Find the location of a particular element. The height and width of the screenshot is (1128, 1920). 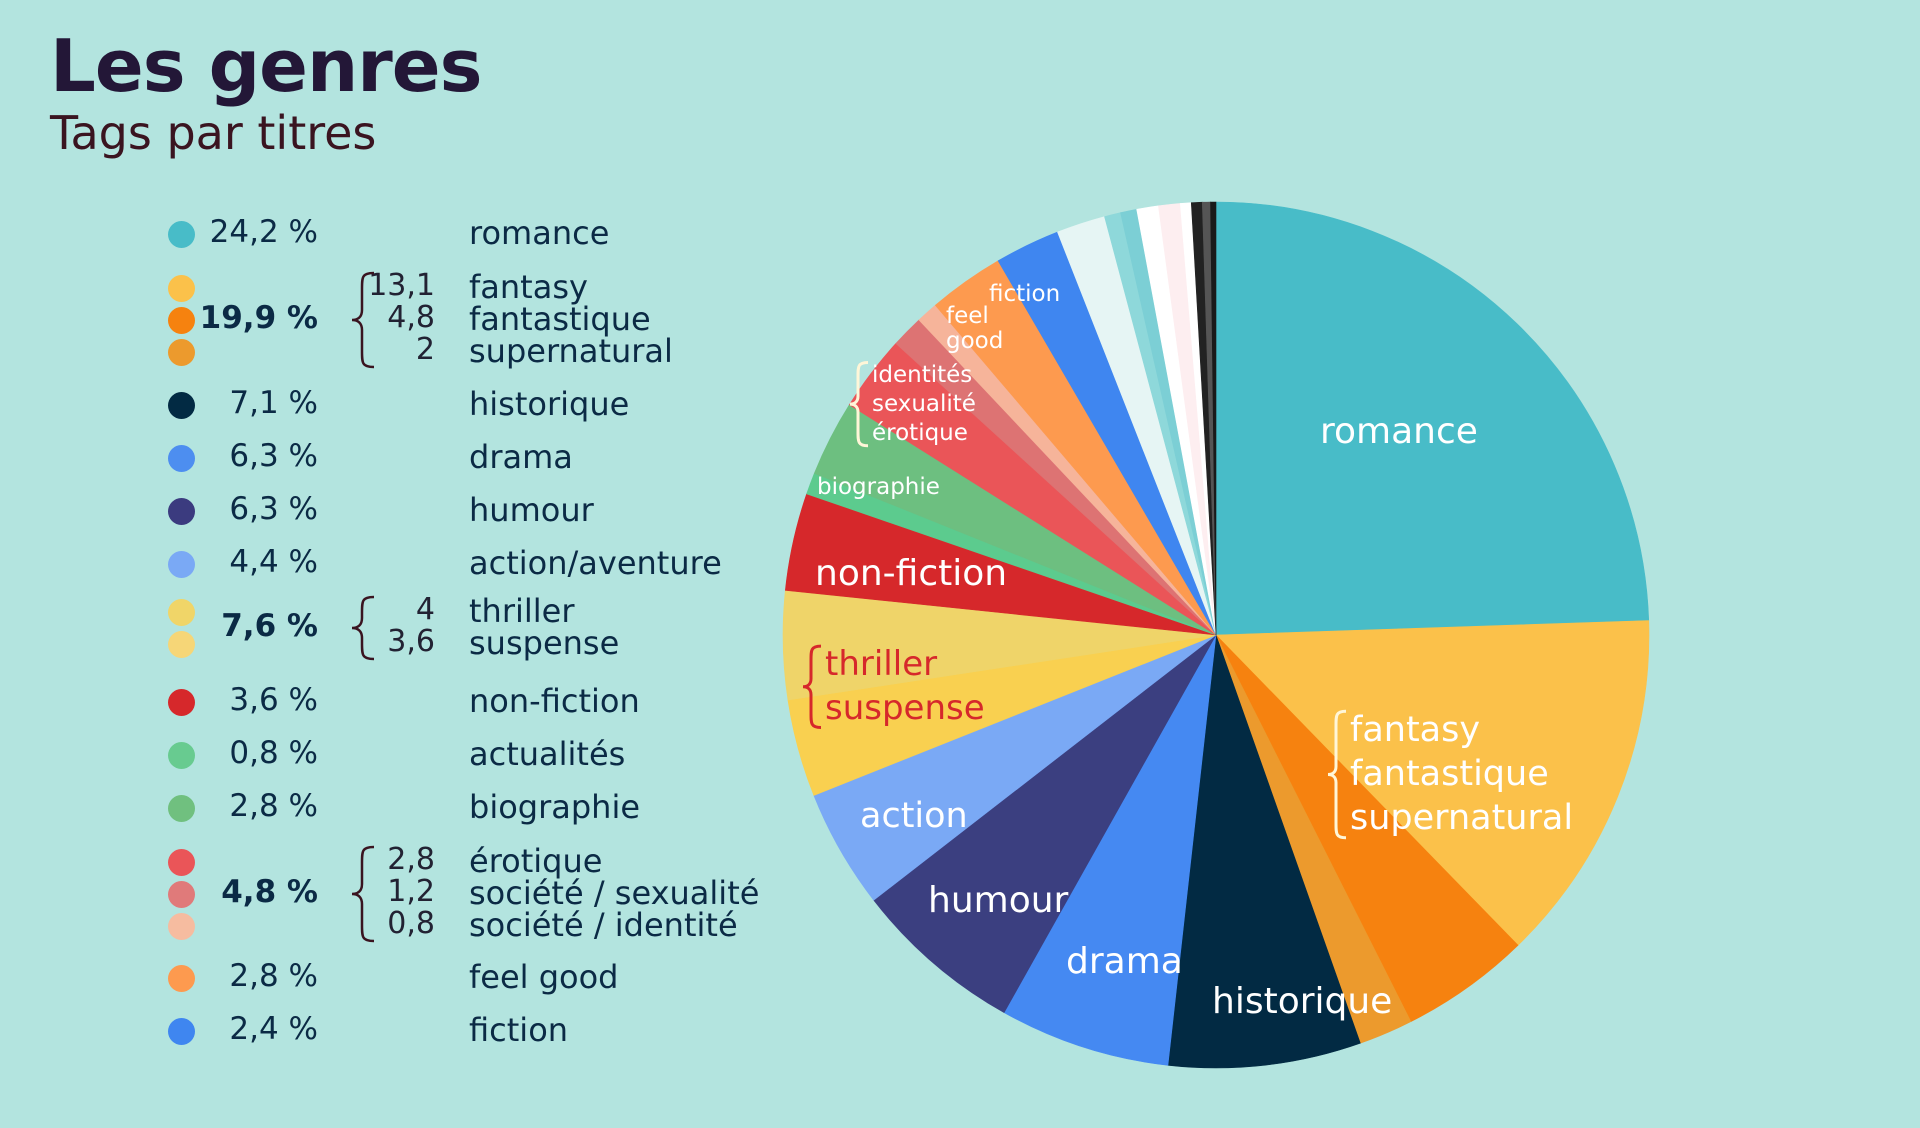

pie-label: humour is located at coordinates (998, 900).